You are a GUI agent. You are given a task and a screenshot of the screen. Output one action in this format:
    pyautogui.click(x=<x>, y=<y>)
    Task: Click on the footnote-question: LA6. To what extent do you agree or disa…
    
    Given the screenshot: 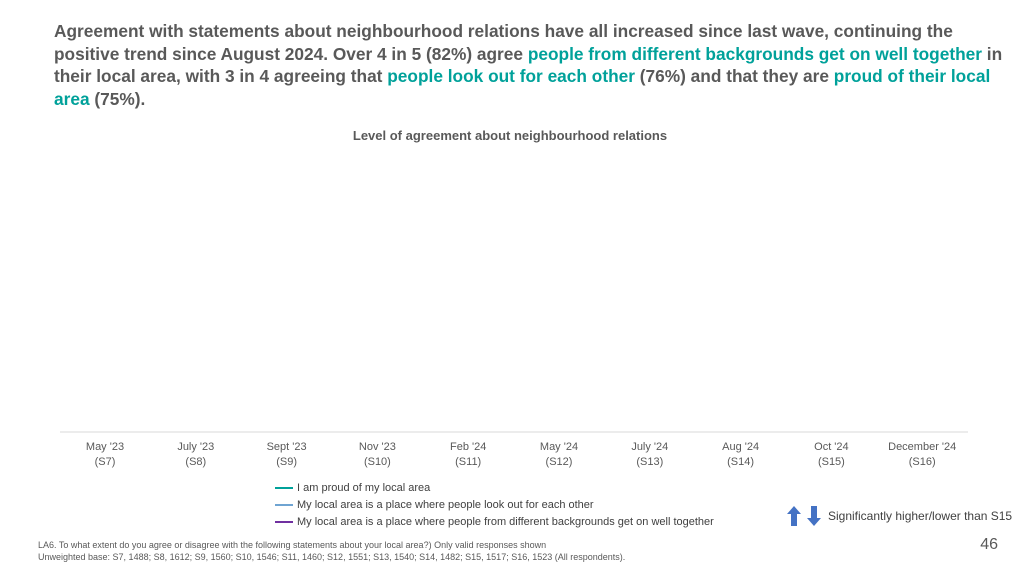 What is the action you would take?
    pyautogui.click(x=292, y=545)
    